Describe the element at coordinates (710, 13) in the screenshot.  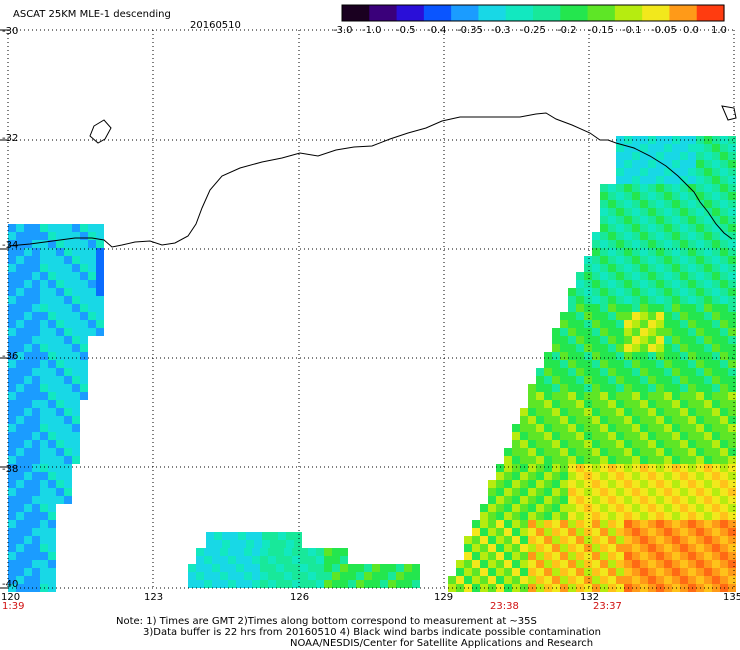
I see `colorbar-swatch` at that location.